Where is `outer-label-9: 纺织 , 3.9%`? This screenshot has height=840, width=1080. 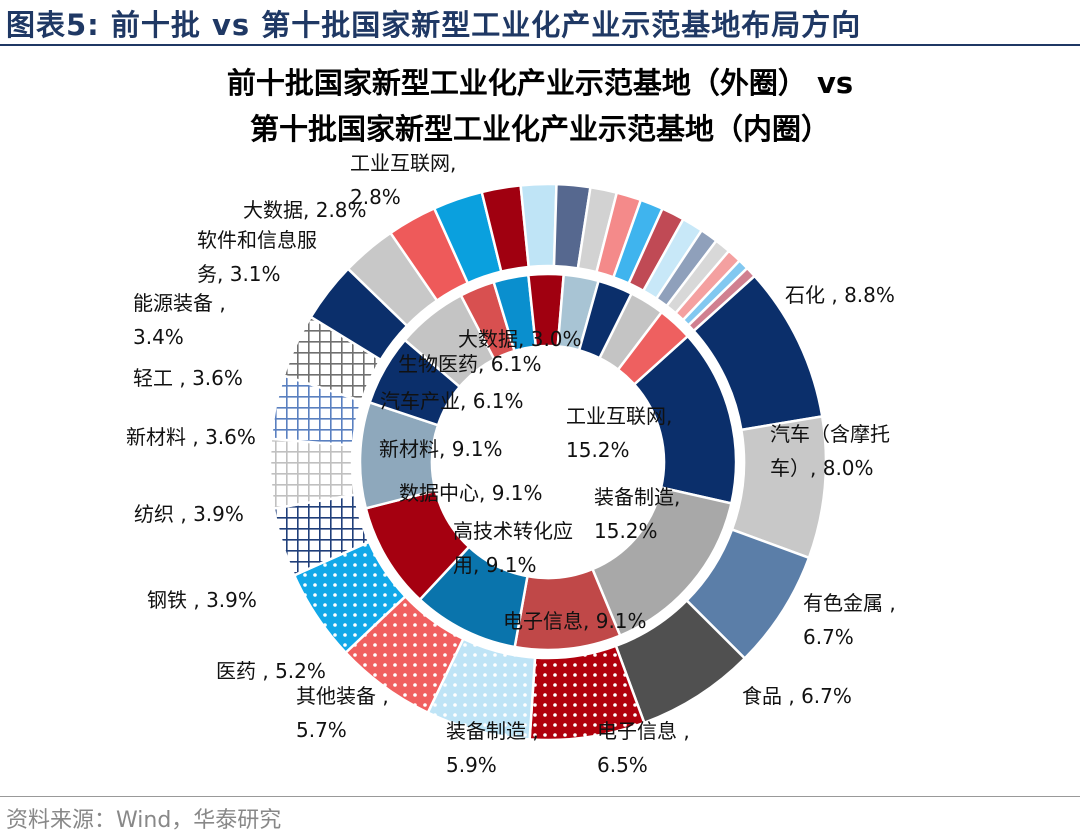 outer-label-9: 纺织 , 3.9% is located at coordinates (189, 514).